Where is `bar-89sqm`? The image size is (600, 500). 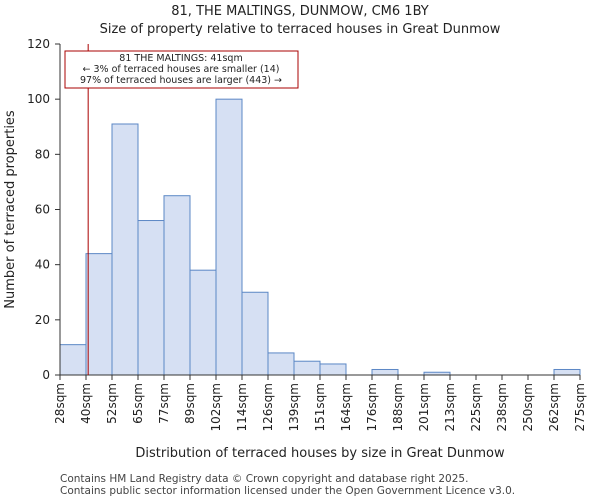 bar-89sqm is located at coordinates (203, 322).